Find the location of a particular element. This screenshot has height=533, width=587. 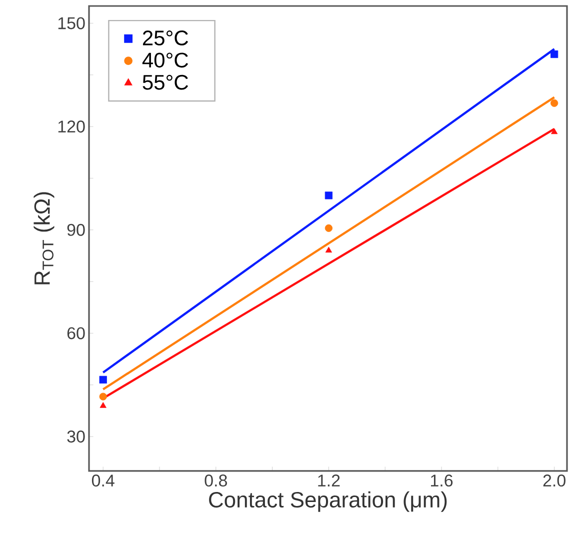

y-tick-label: 150 is located at coordinates (71, 23).